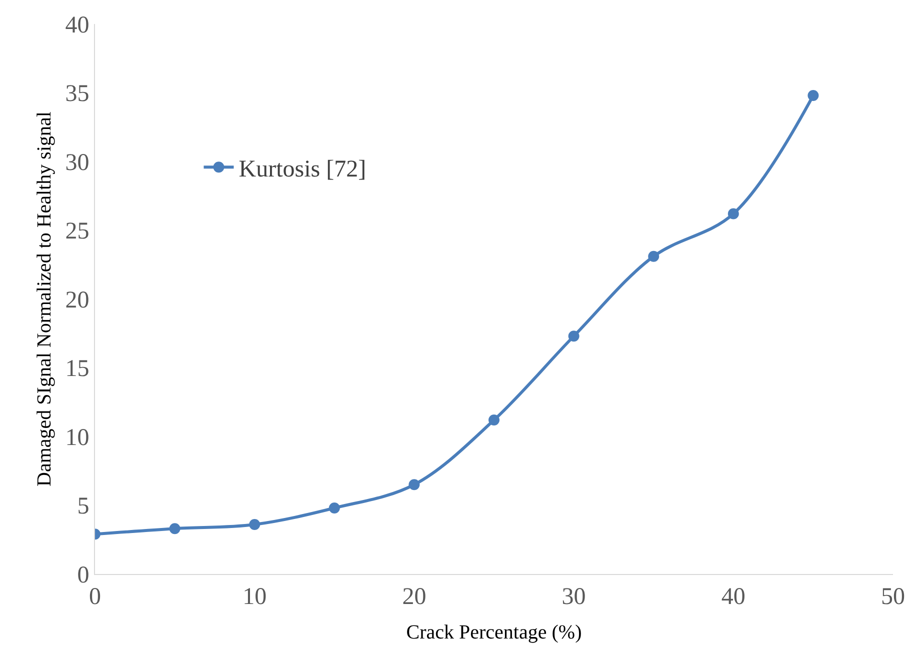  Describe the element at coordinates (83, 575) in the screenshot. I see `y-tick-label: 0` at that location.